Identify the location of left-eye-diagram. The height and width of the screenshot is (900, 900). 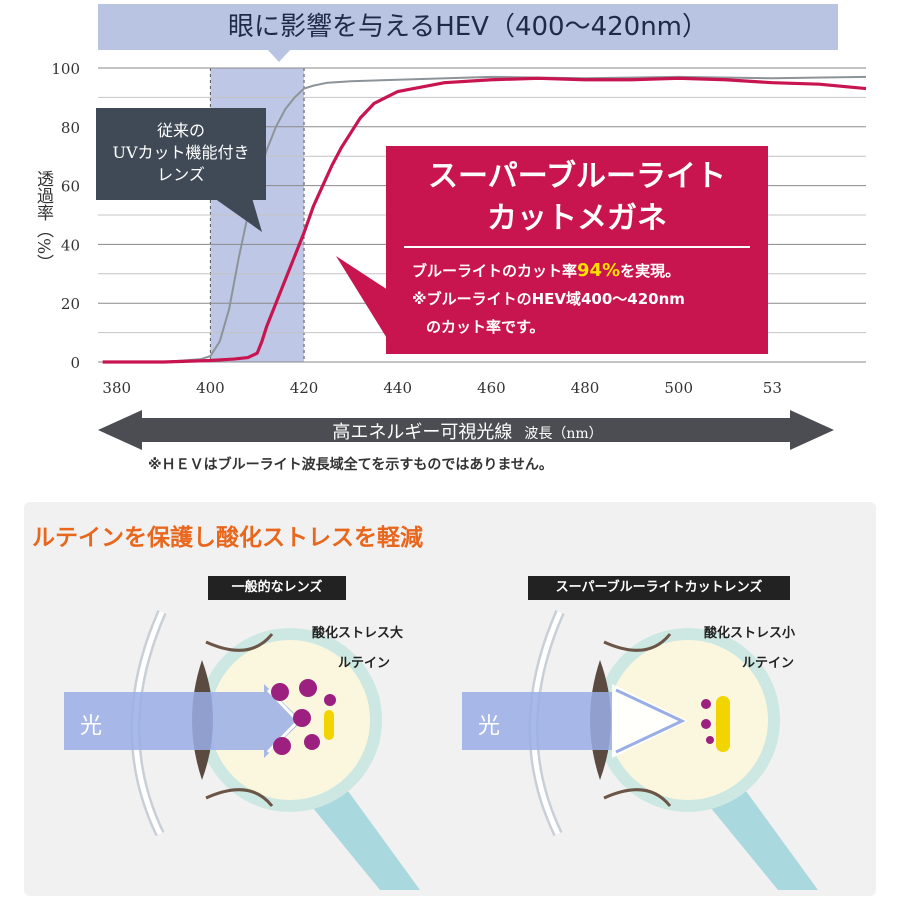
(242, 749).